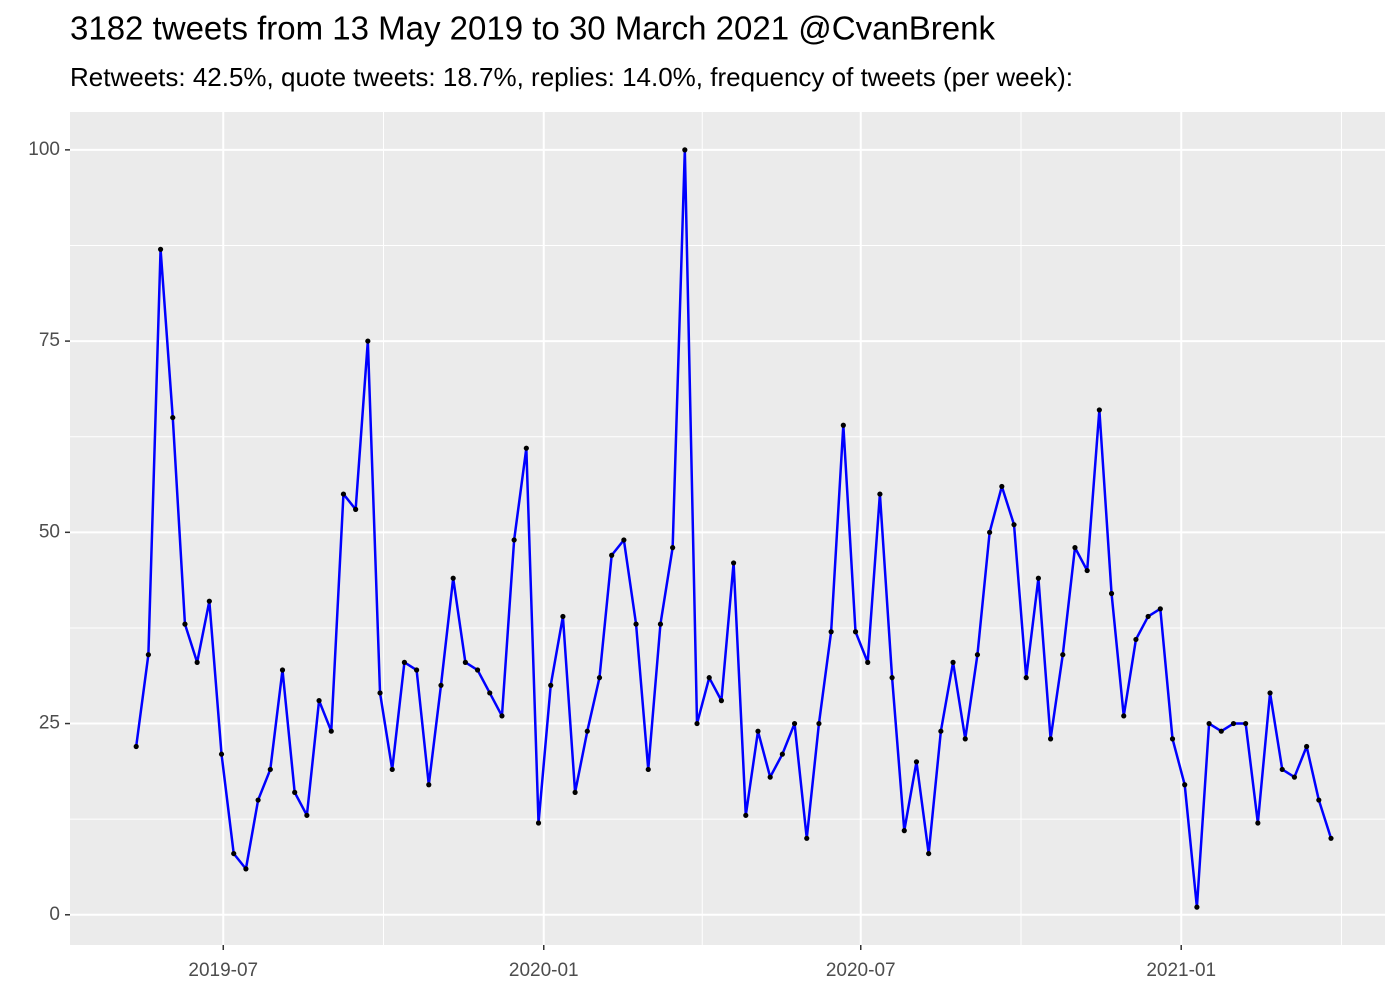  What do you see at coordinates (54, 914) in the screenshot?
I see `y-tick-label: 0` at bounding box center [54, 914].